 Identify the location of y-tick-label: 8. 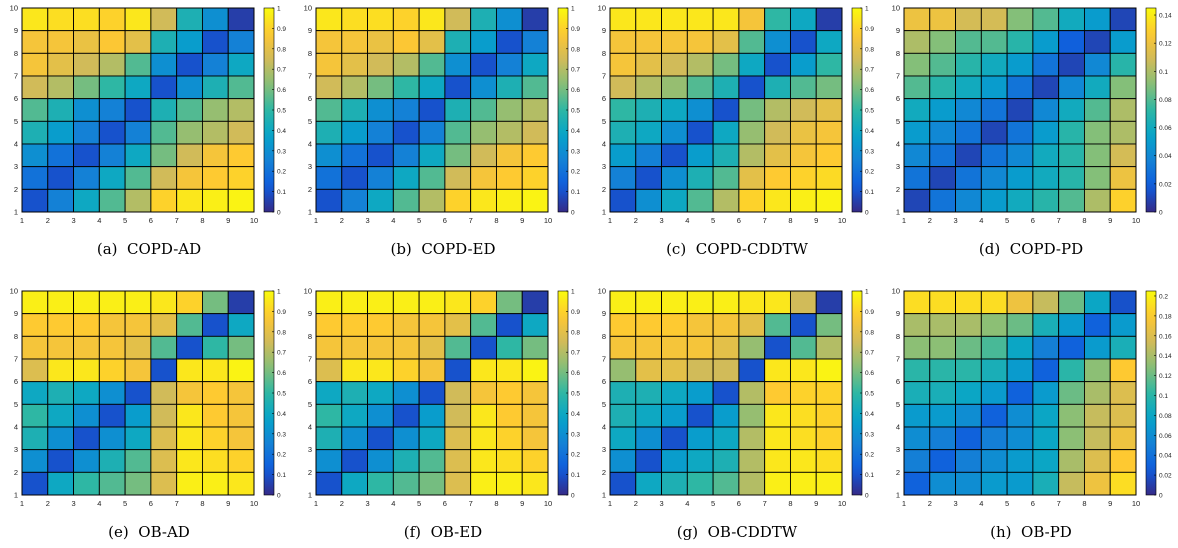
(898, 53).